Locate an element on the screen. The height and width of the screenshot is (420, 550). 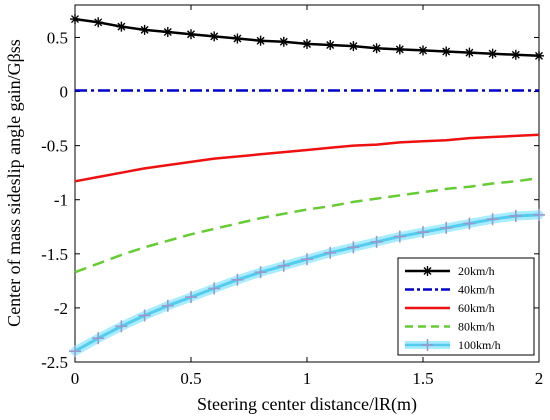
y-tick-label: -2 is located at coordinates (61, 308).